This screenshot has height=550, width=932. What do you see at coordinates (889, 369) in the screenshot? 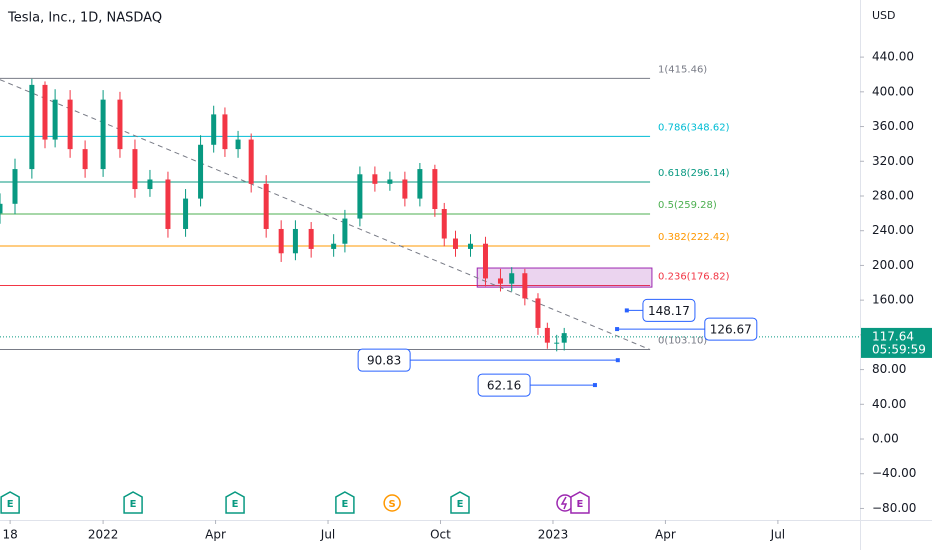
I see `y-tick-label: 80.00` at bounding box center [889, 369].